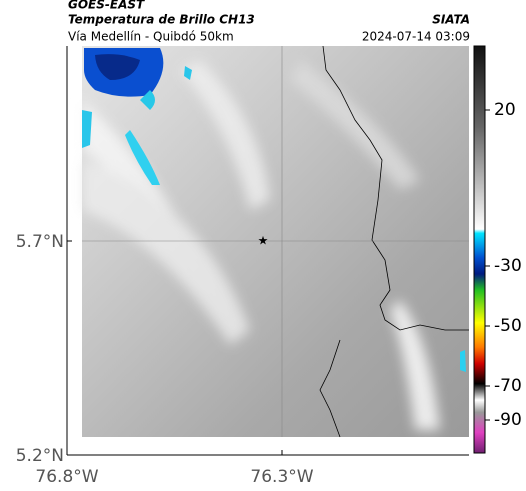  I want to click on source-title: GOES-EAST, so click(106, 6).